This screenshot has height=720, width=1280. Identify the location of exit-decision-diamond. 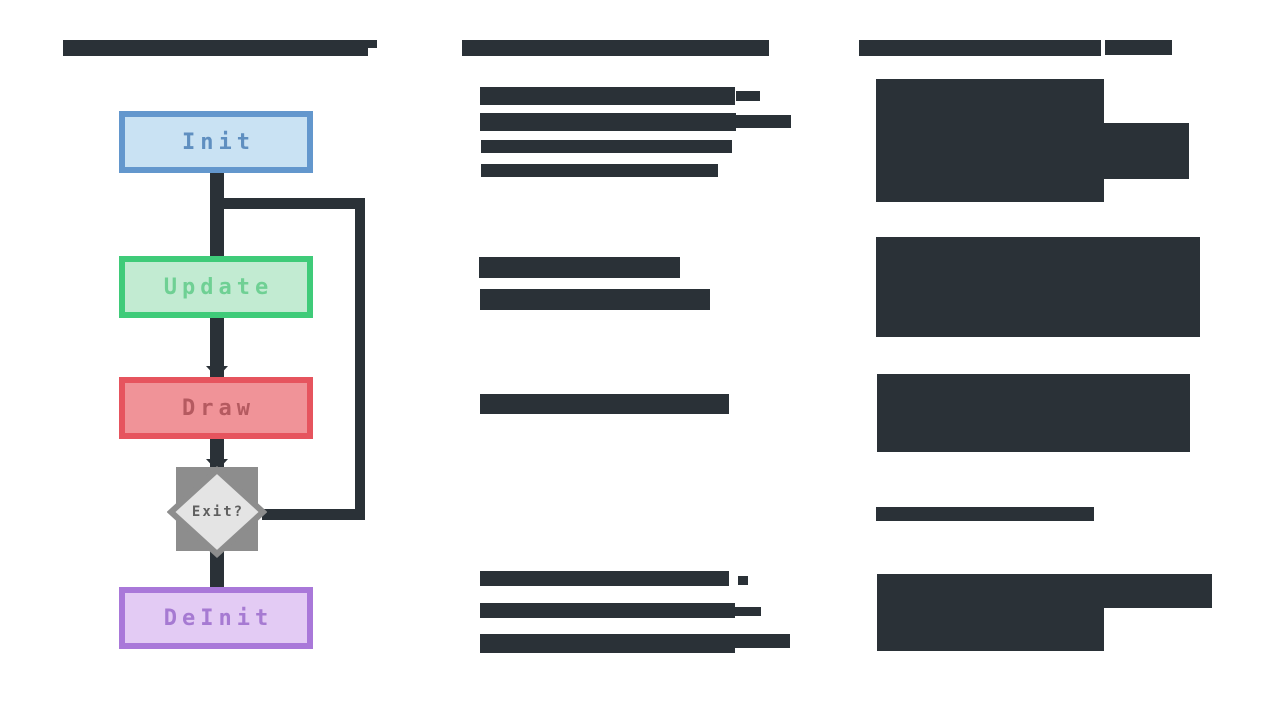
(217, 512).